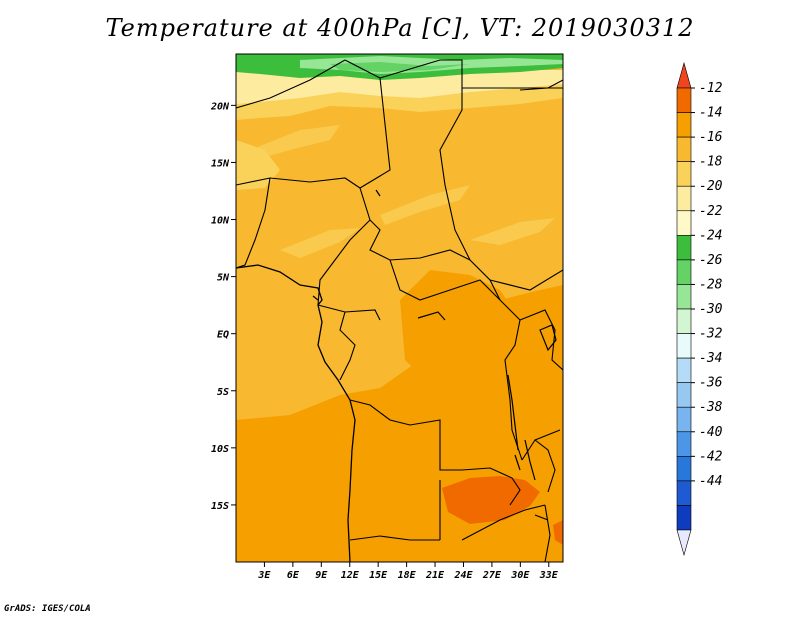  Describe the element at coordinates (223, 306) in the screenshot. I see `latitude-axis: 20N 15N 10N 5N EQ 5S 10S 15S` at that location.